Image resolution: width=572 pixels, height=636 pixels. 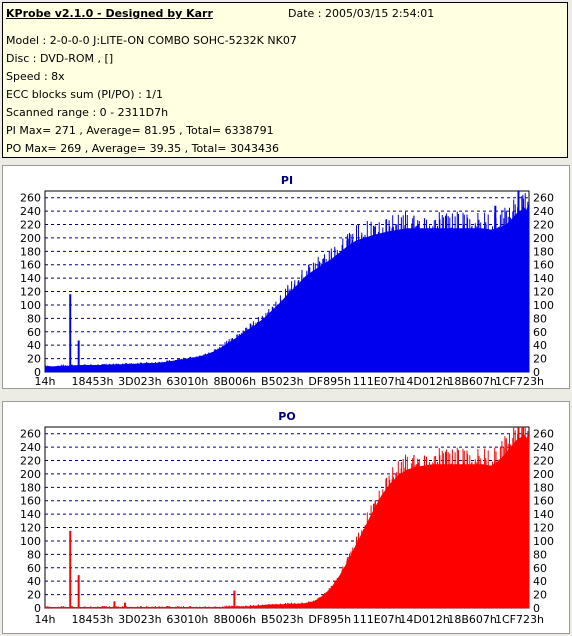 What do you see at coordinates (543, 541) in the screenshot?
I see `po-y-tick-right: 100` at bounding box center [543, 541].